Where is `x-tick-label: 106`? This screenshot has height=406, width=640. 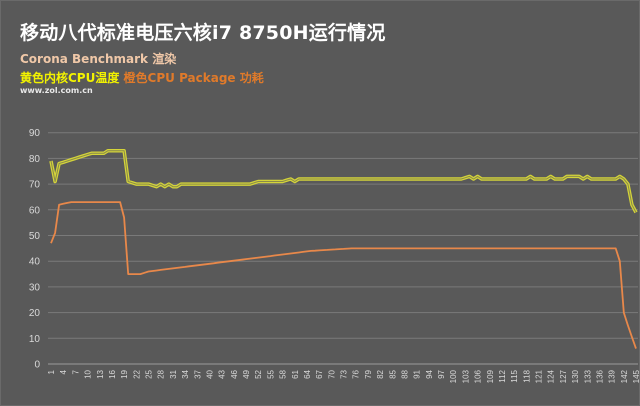 x-tick-label: 106 is located at coordinates (478, 376).